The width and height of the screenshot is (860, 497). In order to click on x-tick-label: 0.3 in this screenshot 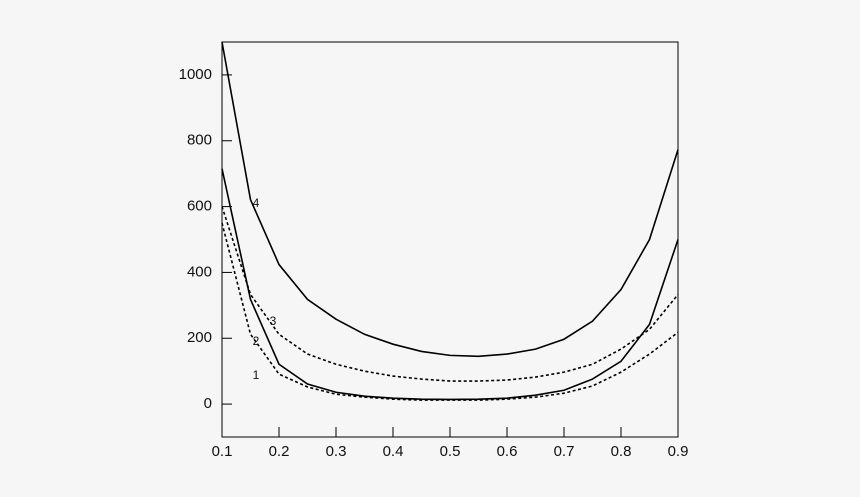, I will do `click(336, 451)`.